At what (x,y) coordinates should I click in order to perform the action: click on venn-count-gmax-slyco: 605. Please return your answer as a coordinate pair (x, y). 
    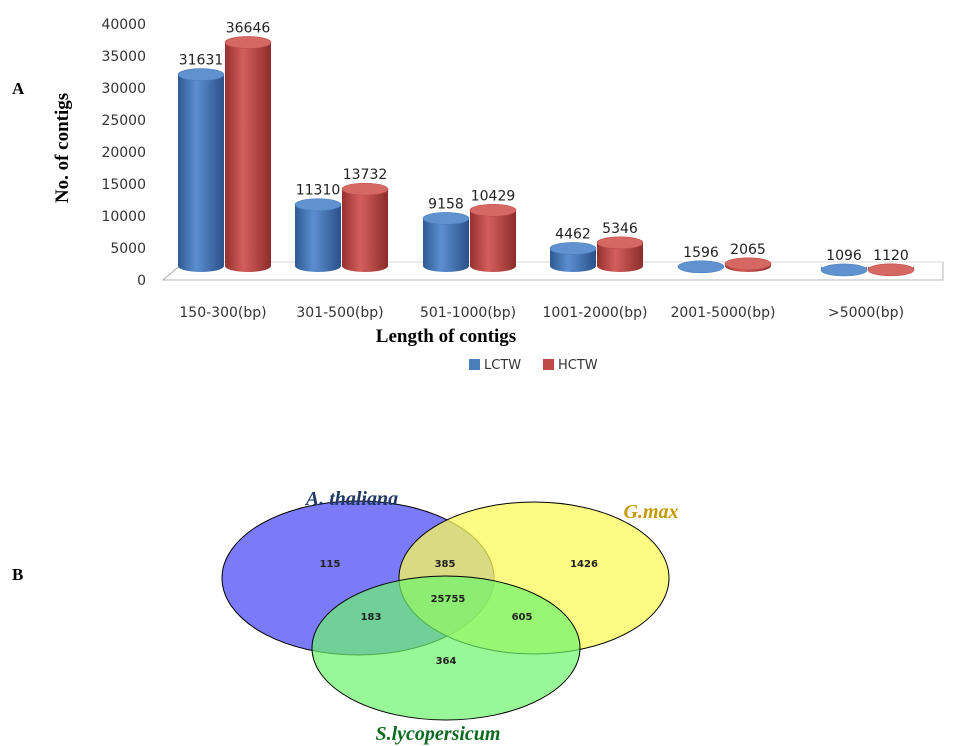
    Looking at the image, I should click on (522, 617).